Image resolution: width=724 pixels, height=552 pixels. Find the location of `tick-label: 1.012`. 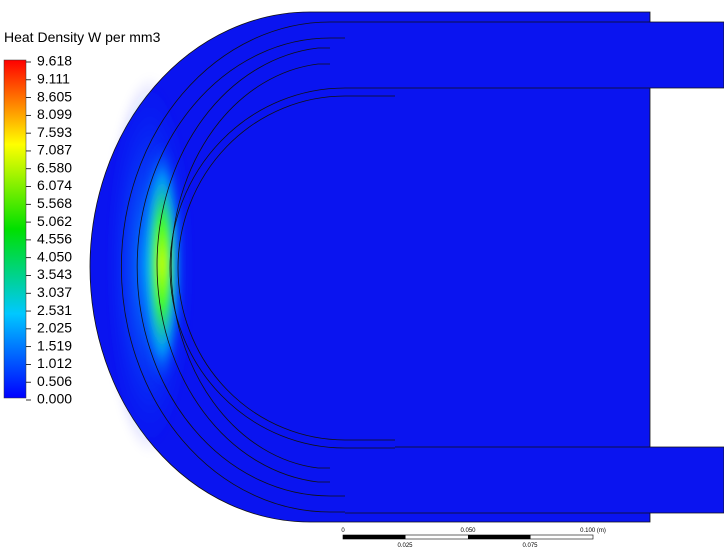

tick-label: 1.012 is located at coordinates (54, 363).